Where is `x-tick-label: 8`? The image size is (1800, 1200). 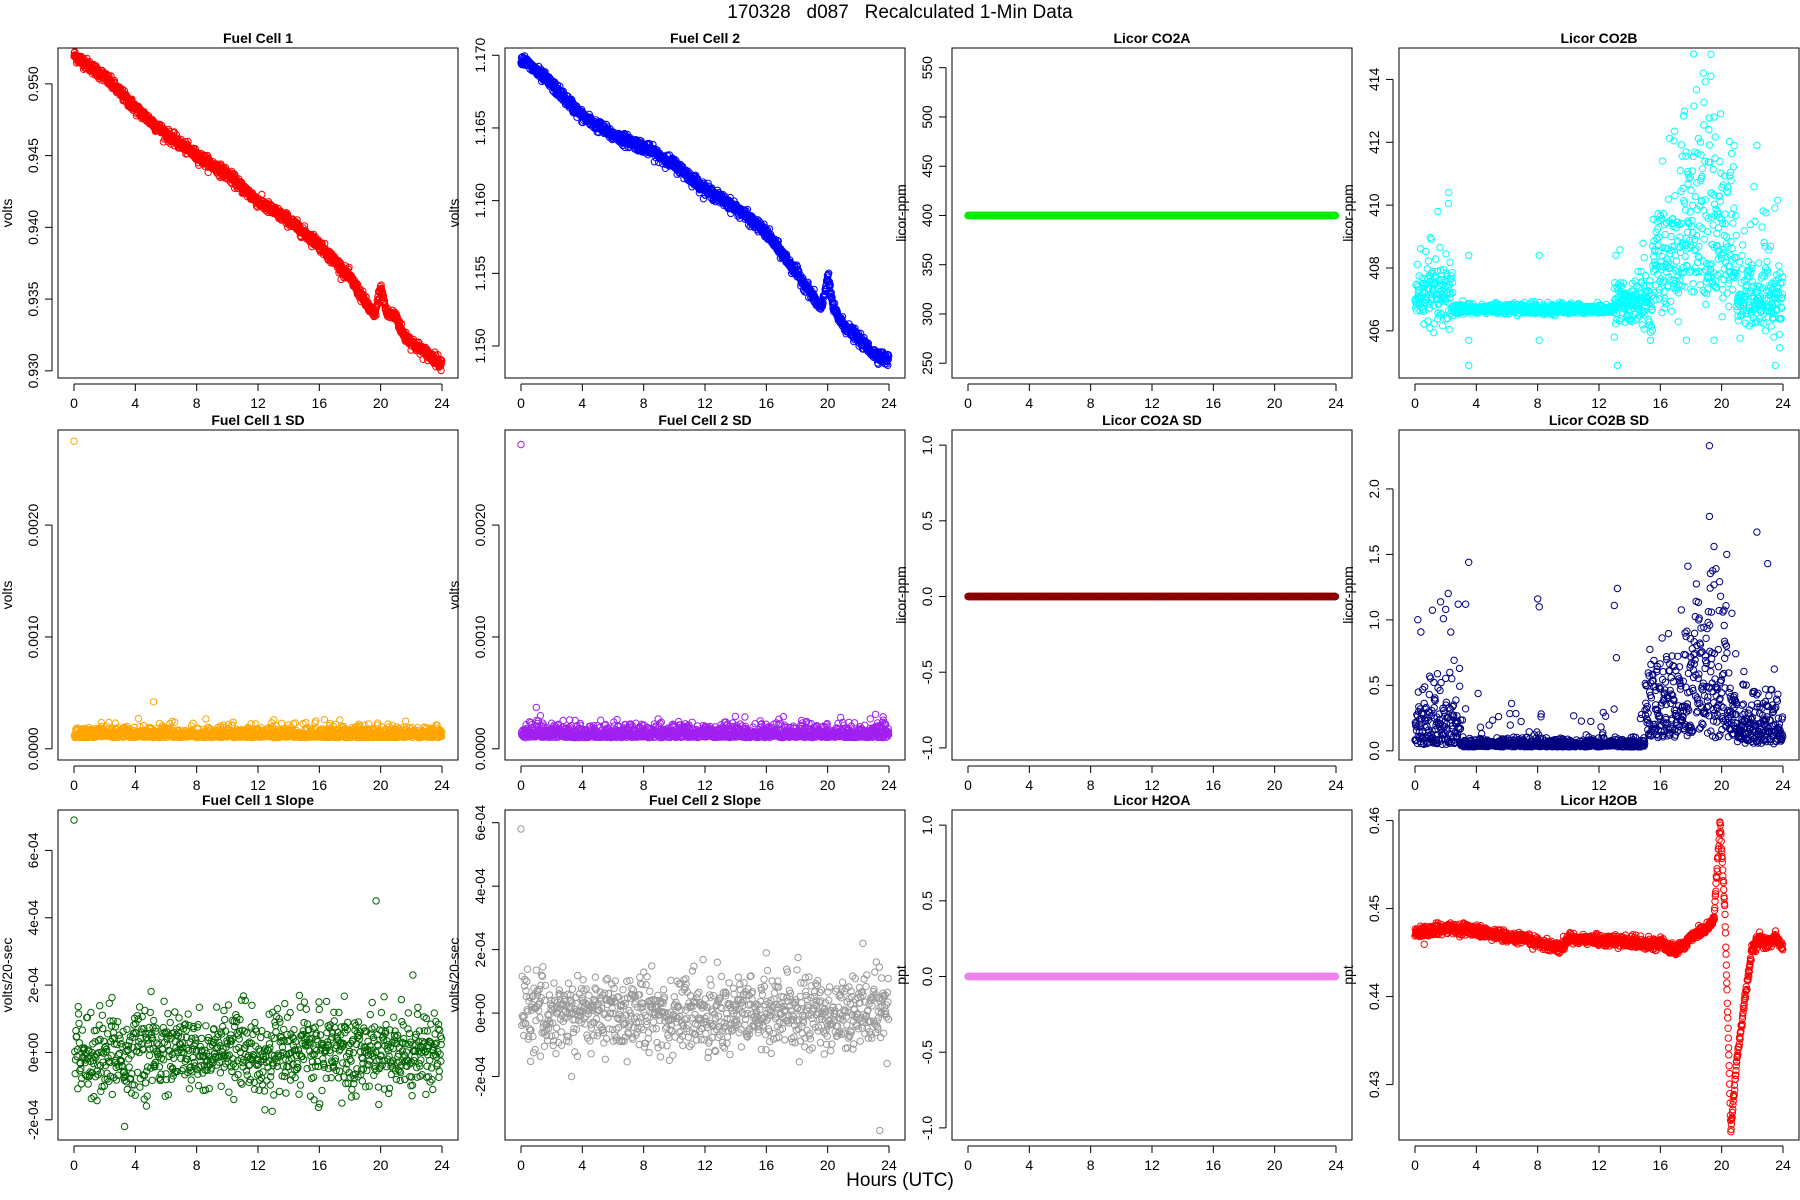 x-tick-label: 8 is located at coordinates (197, 403).